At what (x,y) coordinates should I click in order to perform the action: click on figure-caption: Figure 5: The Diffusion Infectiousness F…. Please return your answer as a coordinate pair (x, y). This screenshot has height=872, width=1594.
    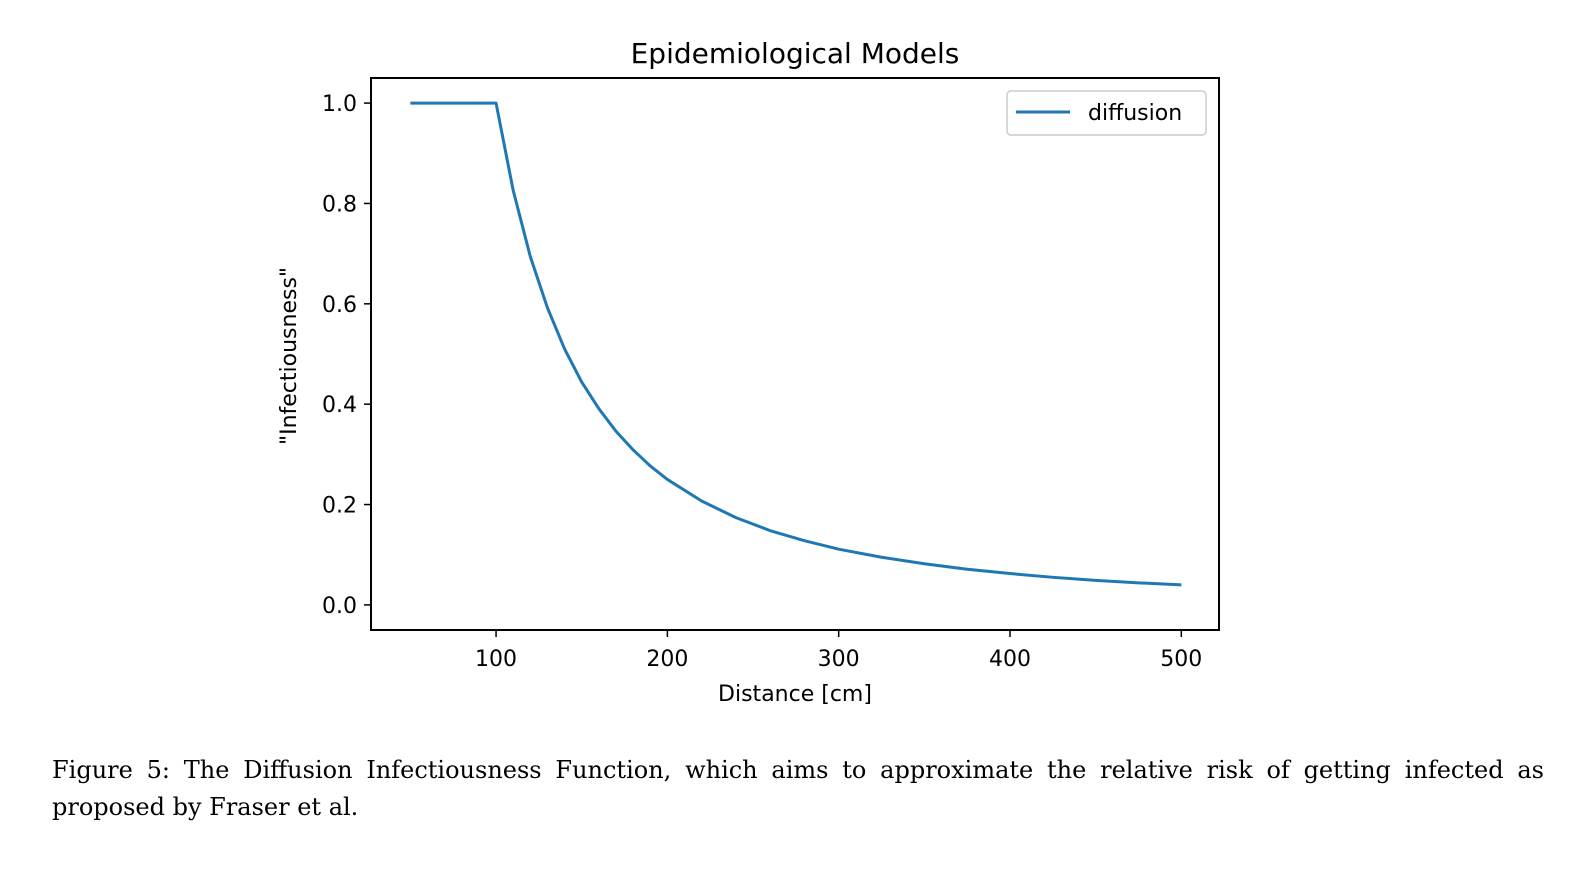
    Looking at the image, I should click on (798, 788).